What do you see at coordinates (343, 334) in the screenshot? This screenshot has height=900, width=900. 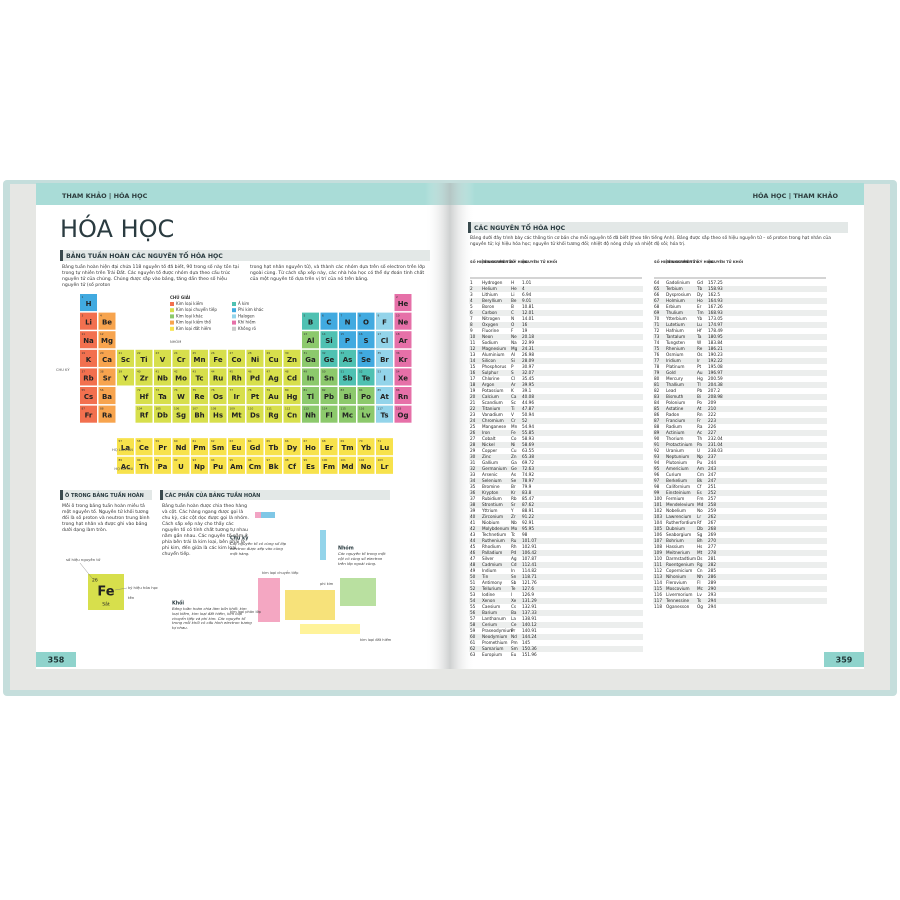 I see `element-number: 15` at bounding box center [343, 334].